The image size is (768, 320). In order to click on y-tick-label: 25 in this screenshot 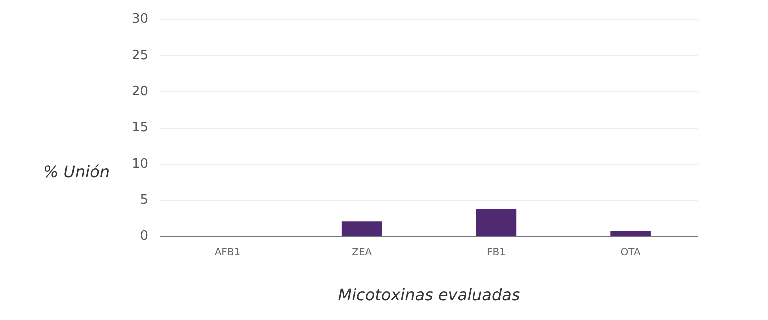, I will do `click(140, 56)`.